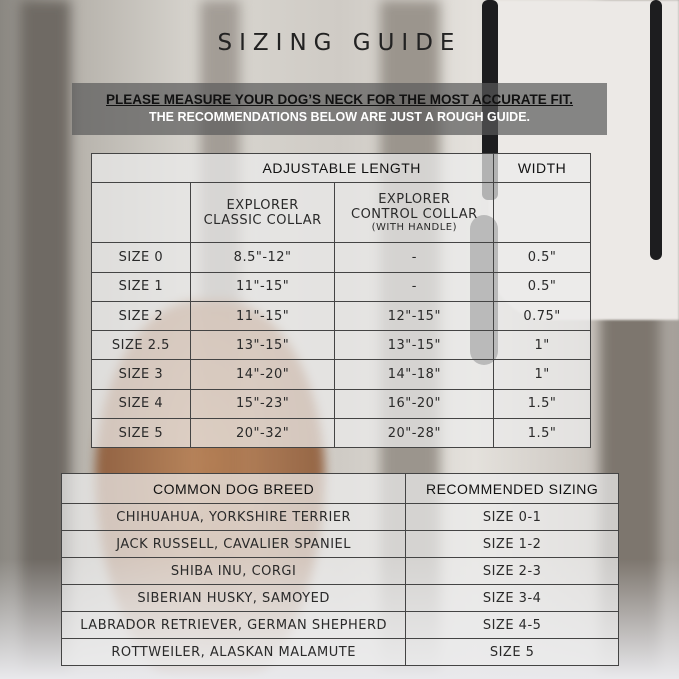 This screenshot has height=679, width=679. What do you see at coordinates (414, 345) in the screenshot?
I see `cell-control: 13"-15"` at bounding box center [414, 345].